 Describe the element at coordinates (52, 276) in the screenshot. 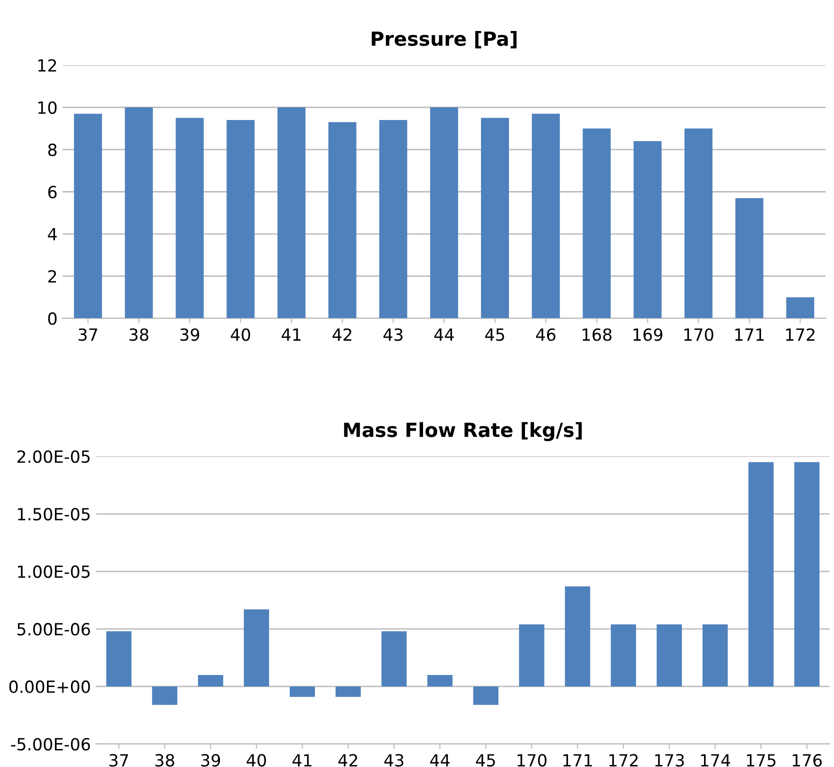

I see `y-tick-label: 2` at that location.